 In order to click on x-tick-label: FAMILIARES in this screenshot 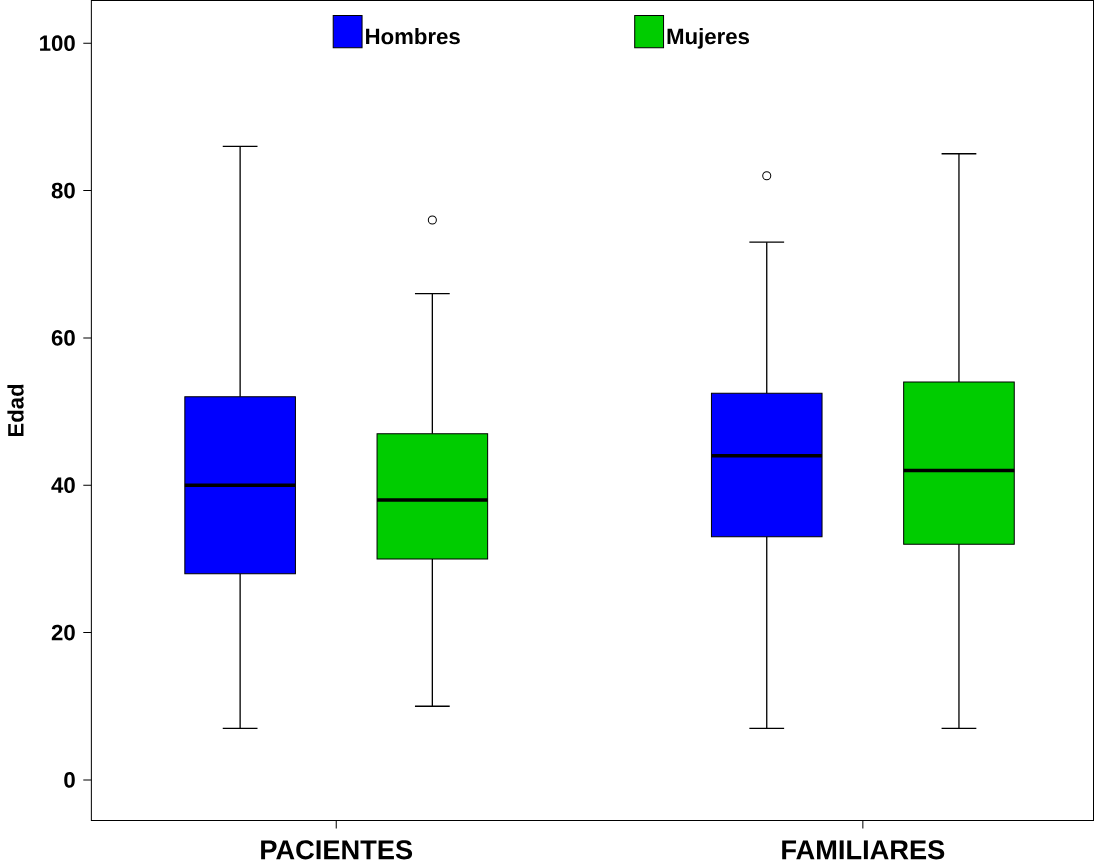, I will do `click(863, 850)`.